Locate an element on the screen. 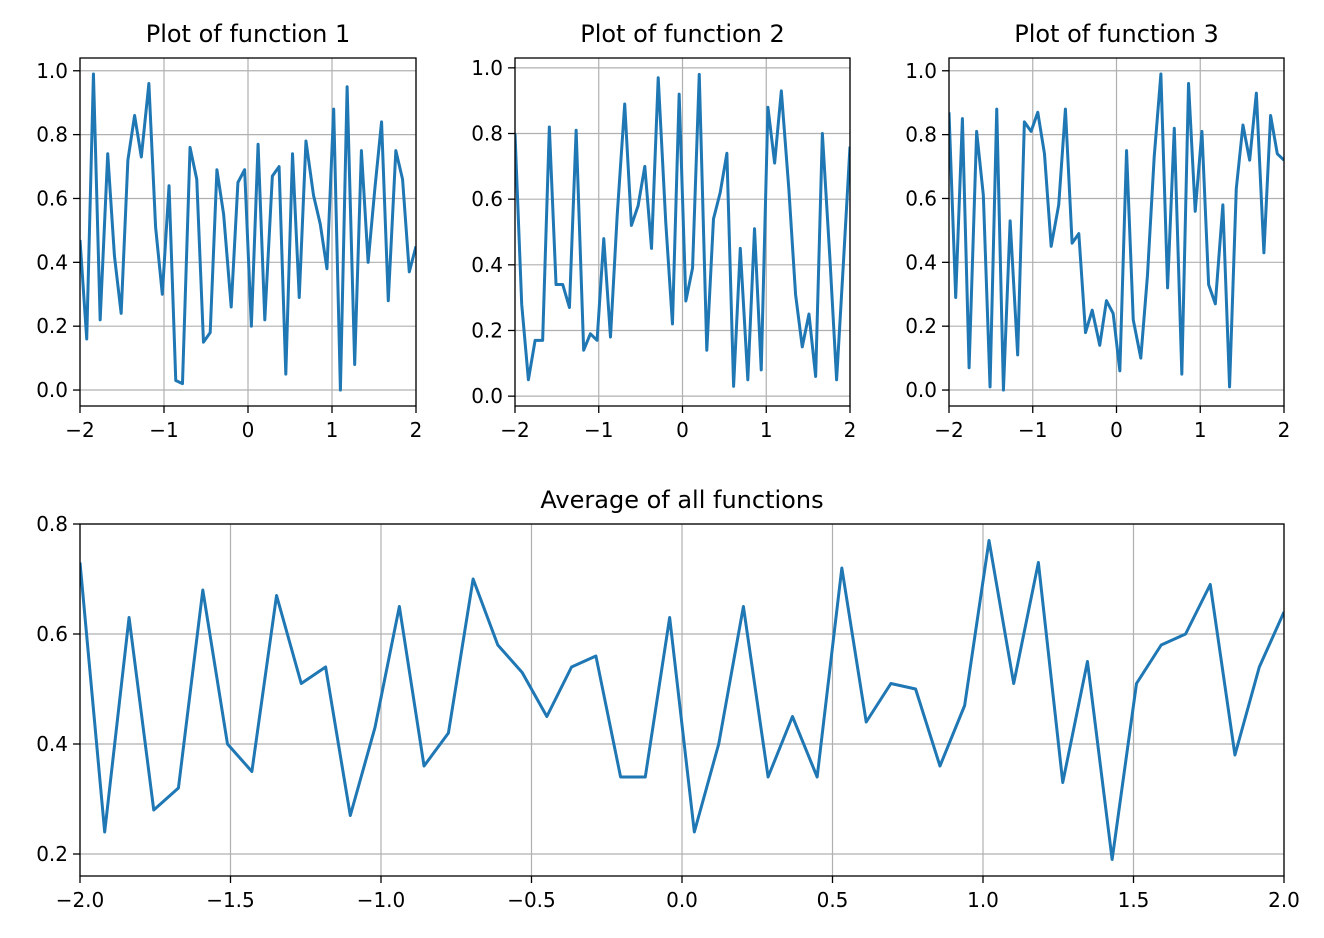 This screenshot has height=938, width=1324. average-x-tick-label: −0.5 is located at coordinates (531, 900).